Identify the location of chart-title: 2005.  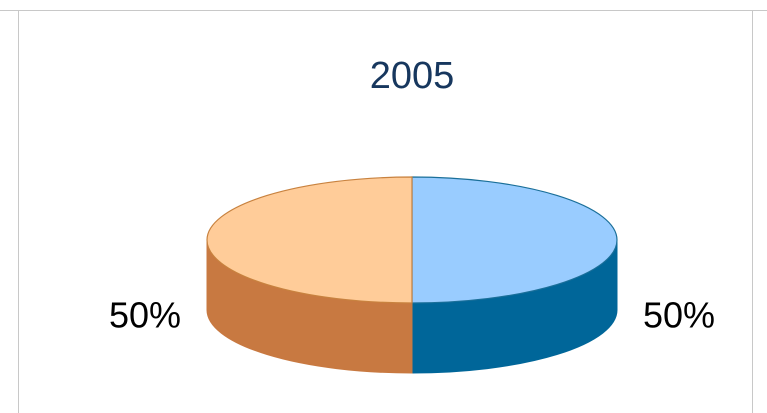
(412, 76).